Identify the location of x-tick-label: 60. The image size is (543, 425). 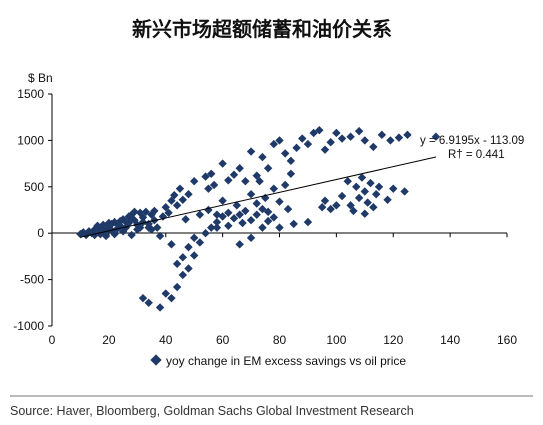
(223, 340).